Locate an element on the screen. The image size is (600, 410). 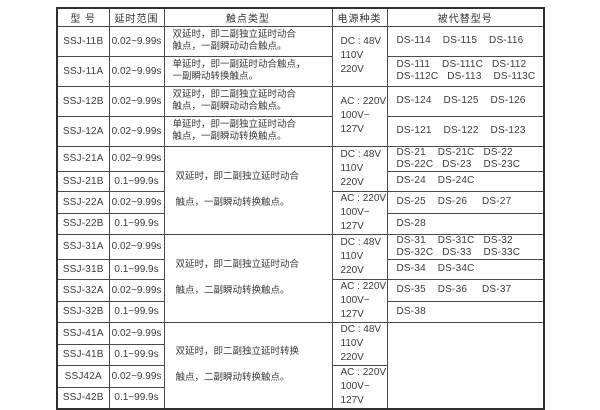
model-cell: SSJ-21B is located at coordinates (83, 181).